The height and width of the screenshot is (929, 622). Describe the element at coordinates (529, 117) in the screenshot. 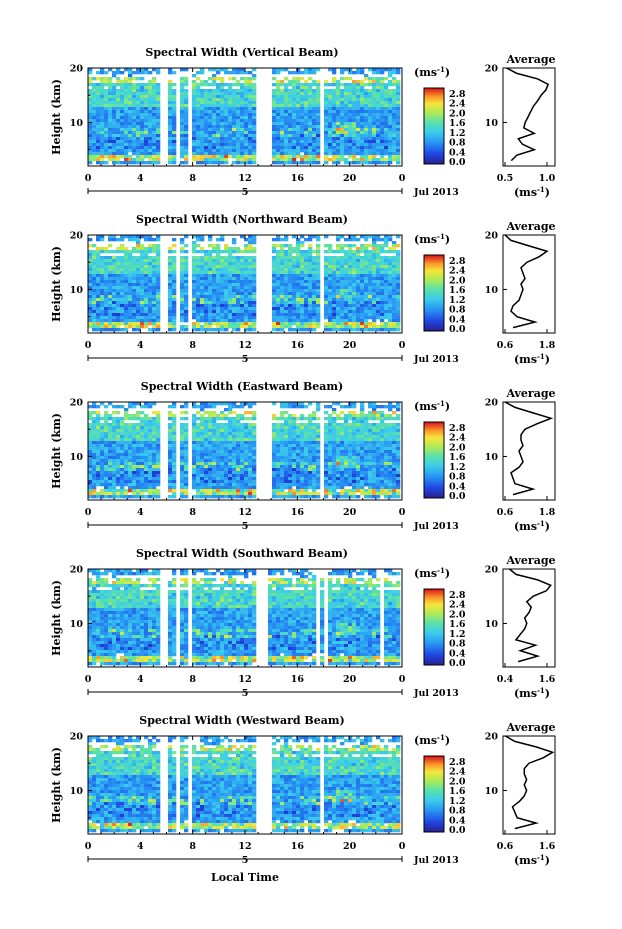

I see `average-frame` at that location.